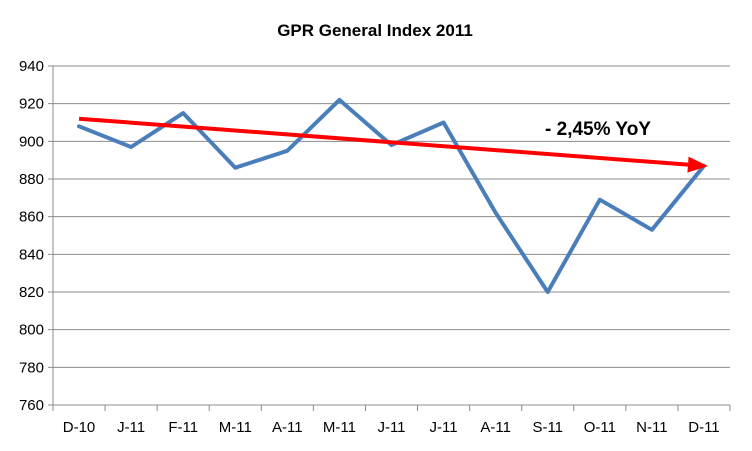  Describe the element at coordinates (31, 104) in the screenshot. I see `y-tick-label: 920` at that location.